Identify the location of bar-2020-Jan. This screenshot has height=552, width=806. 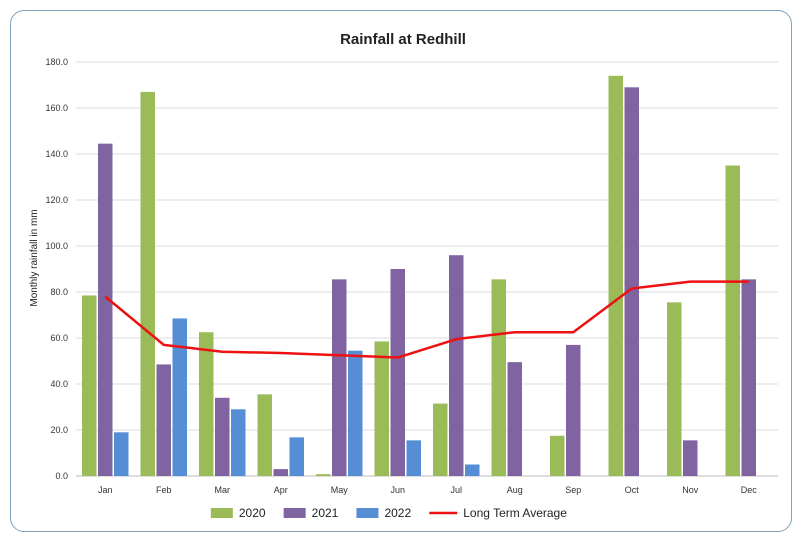
(89, 385).